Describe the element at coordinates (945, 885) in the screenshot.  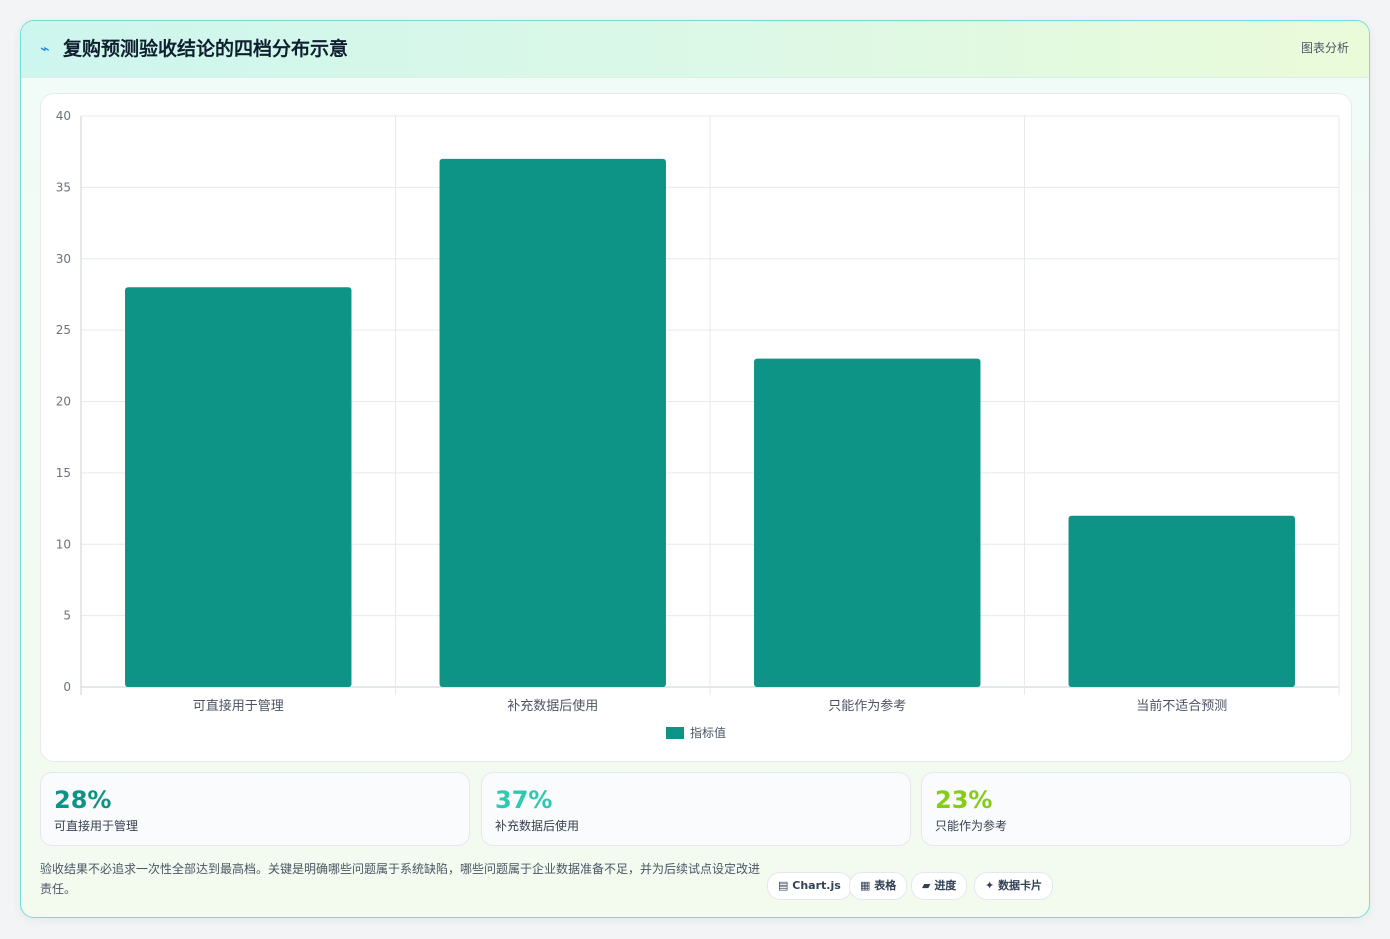
I see `tag-label: 进度` at that location.